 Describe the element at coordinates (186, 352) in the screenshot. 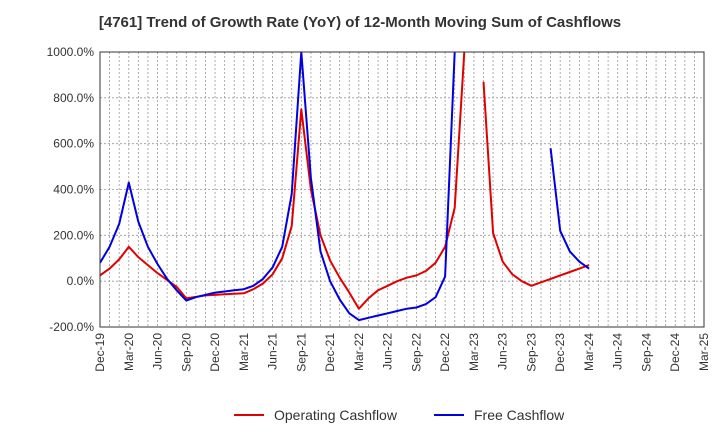

I see `x-tick-label: Sep-20` at that location.